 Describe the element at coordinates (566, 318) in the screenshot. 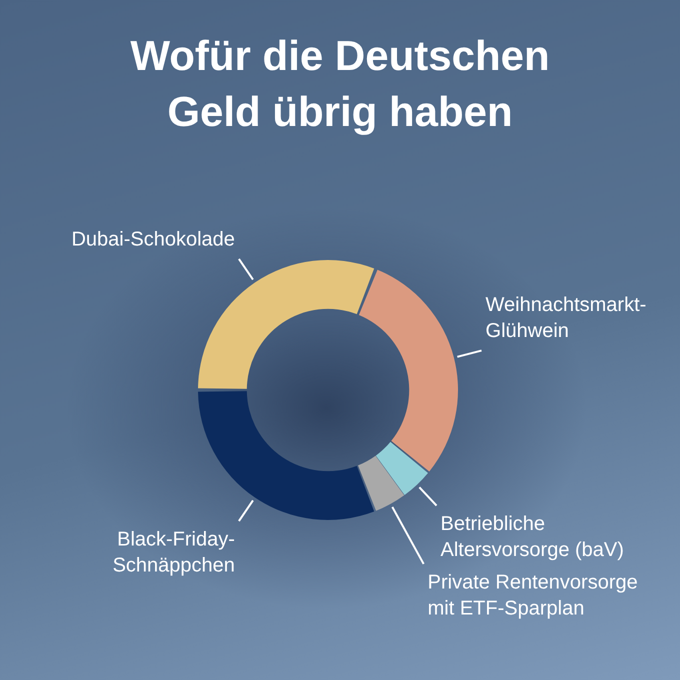

I see `slice-label: Weihnachtsmarkt-Glühwein` at that location.